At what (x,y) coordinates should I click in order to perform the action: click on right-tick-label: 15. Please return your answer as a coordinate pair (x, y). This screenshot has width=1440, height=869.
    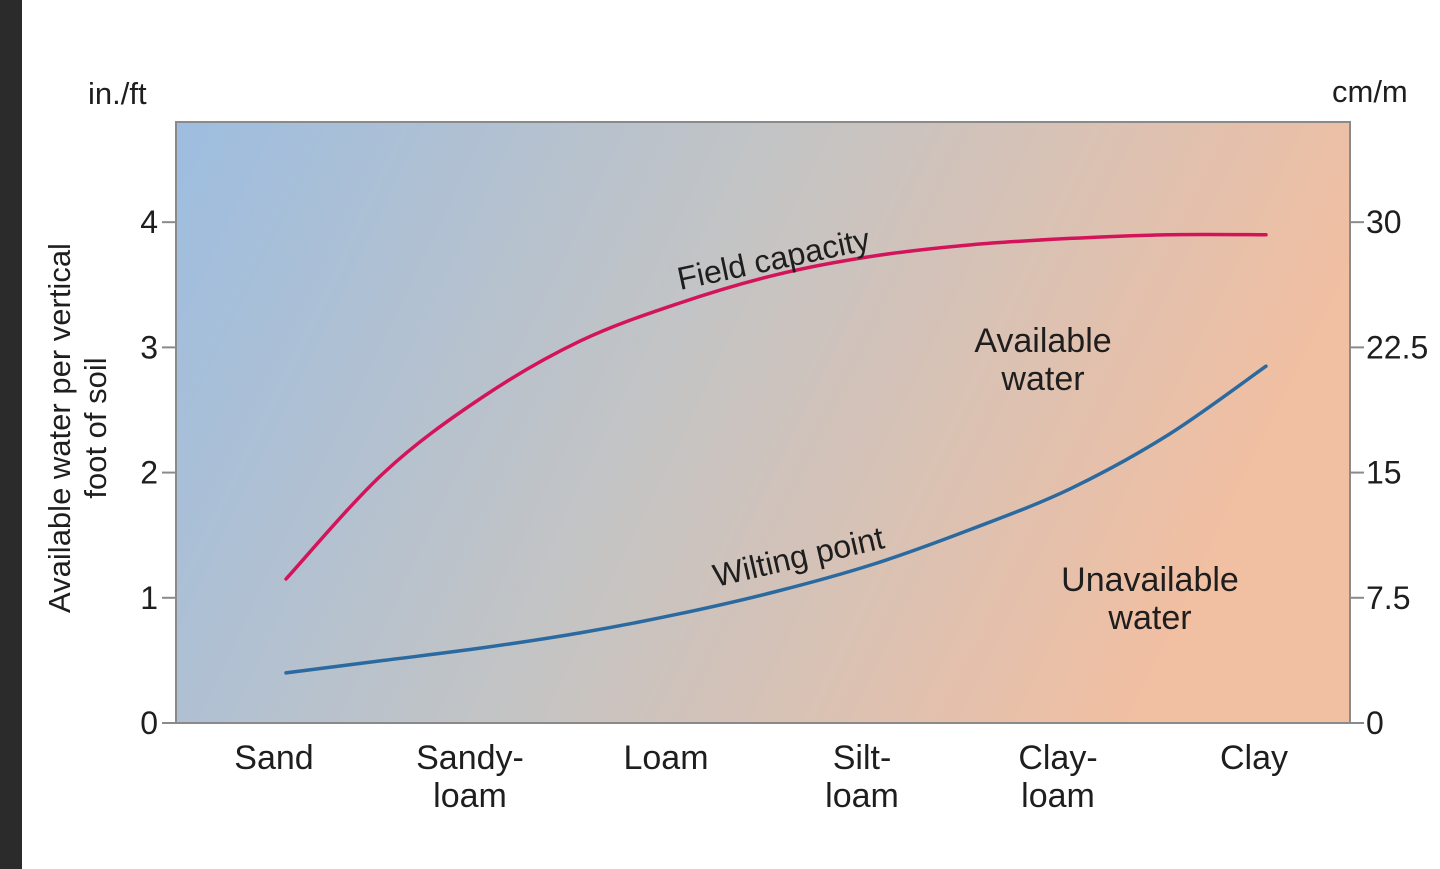
    Looking at the image, I should click on (1384, 473).